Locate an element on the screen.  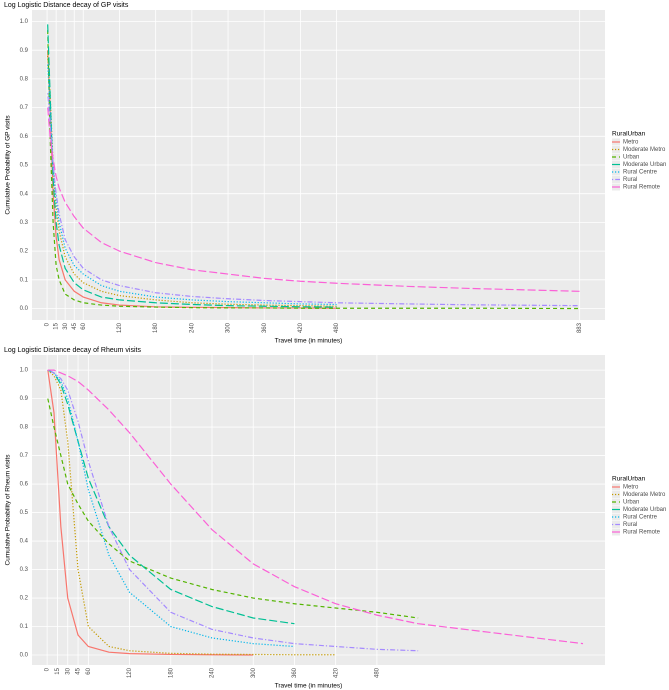
x-tick-label: 883 is located at coordinates (580, 327).